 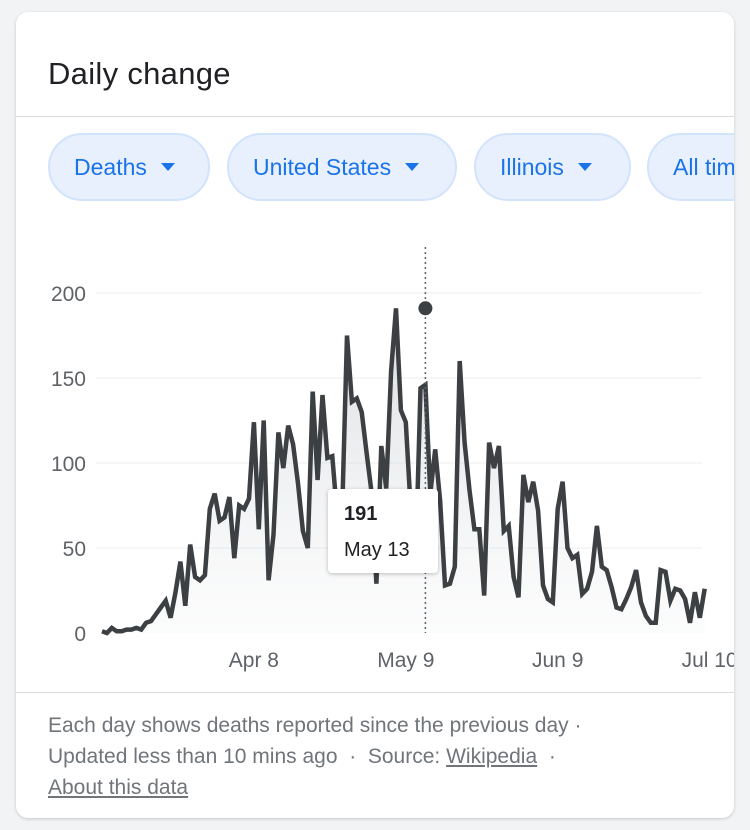 I want to click on tooltip-value: 191, so click(x=361, y=514).